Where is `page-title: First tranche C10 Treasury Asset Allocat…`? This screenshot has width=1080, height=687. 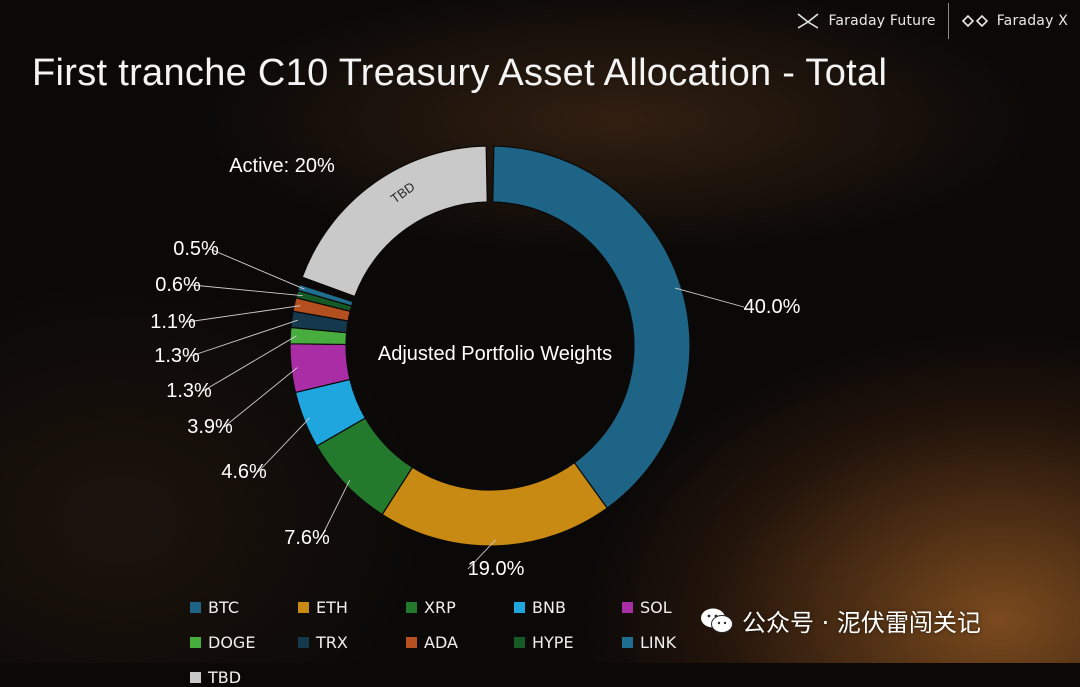 page-title: First tranche C10 Treasury Asset Allocat… is located at coordinates (460, 73).